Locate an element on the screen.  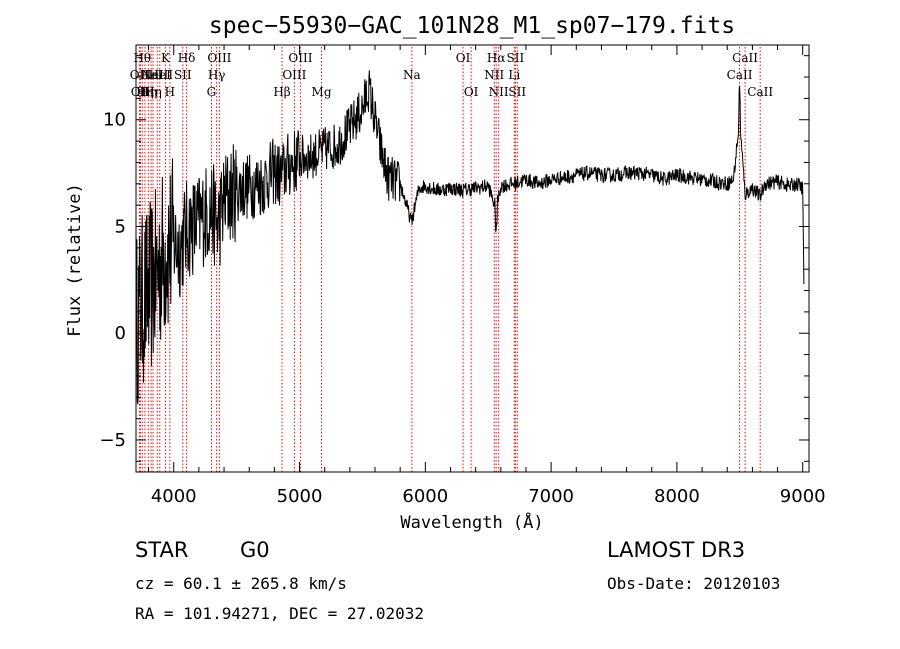
line-label: Hγ is located at coordinates (217, 75).